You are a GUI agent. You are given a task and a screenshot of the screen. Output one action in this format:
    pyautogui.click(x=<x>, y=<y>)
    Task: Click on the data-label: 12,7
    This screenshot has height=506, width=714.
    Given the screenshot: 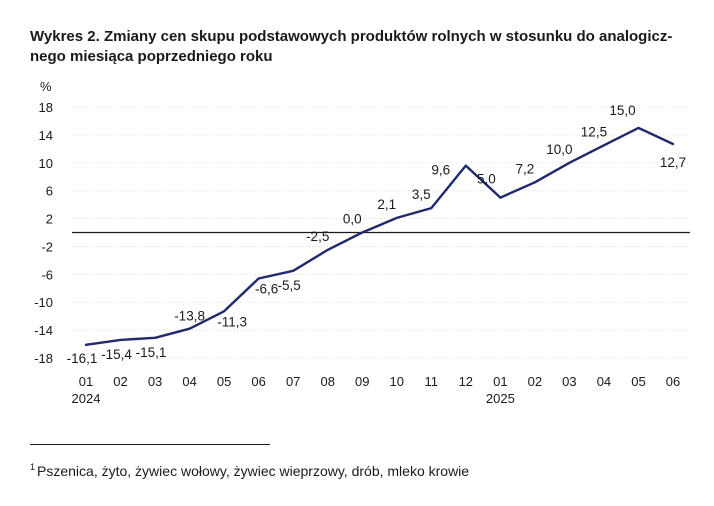 What is the action you would take?
    pyautogui.click(x=673, y=162)
    